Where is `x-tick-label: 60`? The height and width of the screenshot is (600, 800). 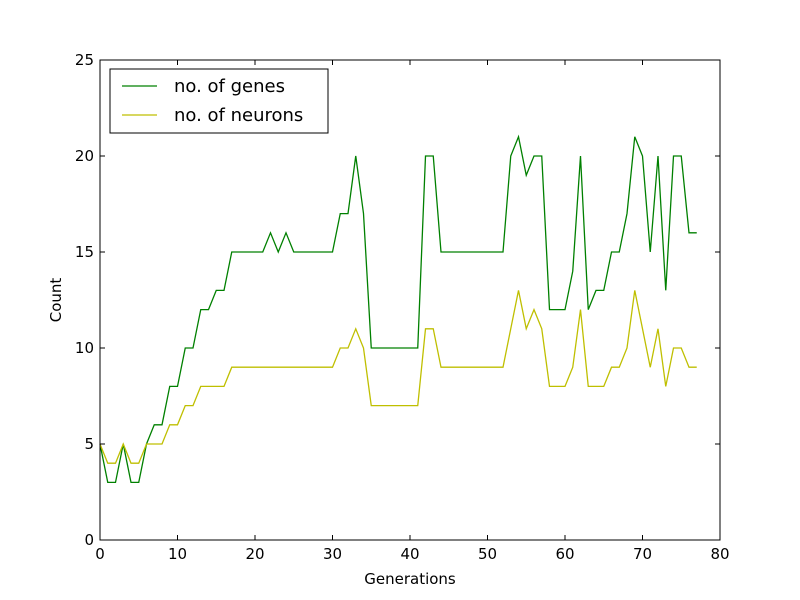
x-tick-label: 60 is located at coordinates (564, 554).